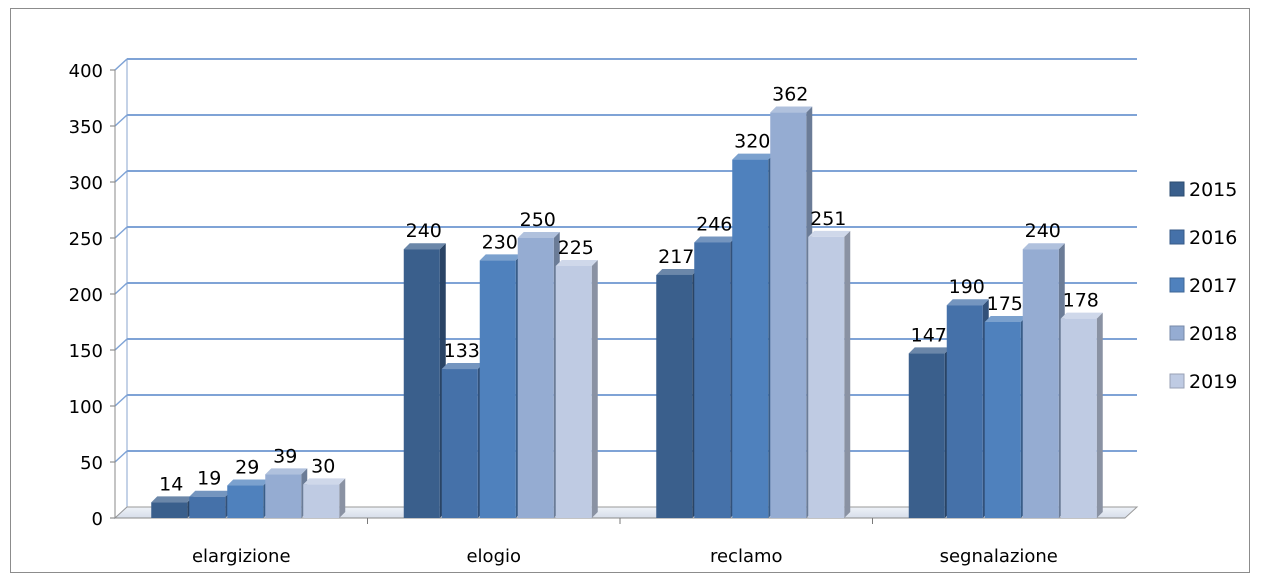 This screenshot has width=1261, height=580. Describe the element at coordinates (86, 127) in the screenshot. I see `y-tick-label: 350` at that location.